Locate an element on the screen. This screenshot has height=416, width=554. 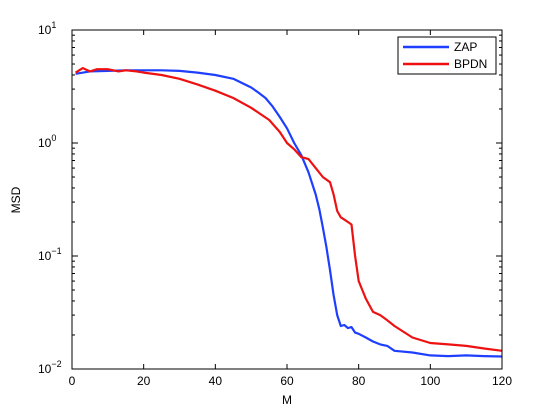
y-tick-label: 10¹ is located at coordinates (47, 28).